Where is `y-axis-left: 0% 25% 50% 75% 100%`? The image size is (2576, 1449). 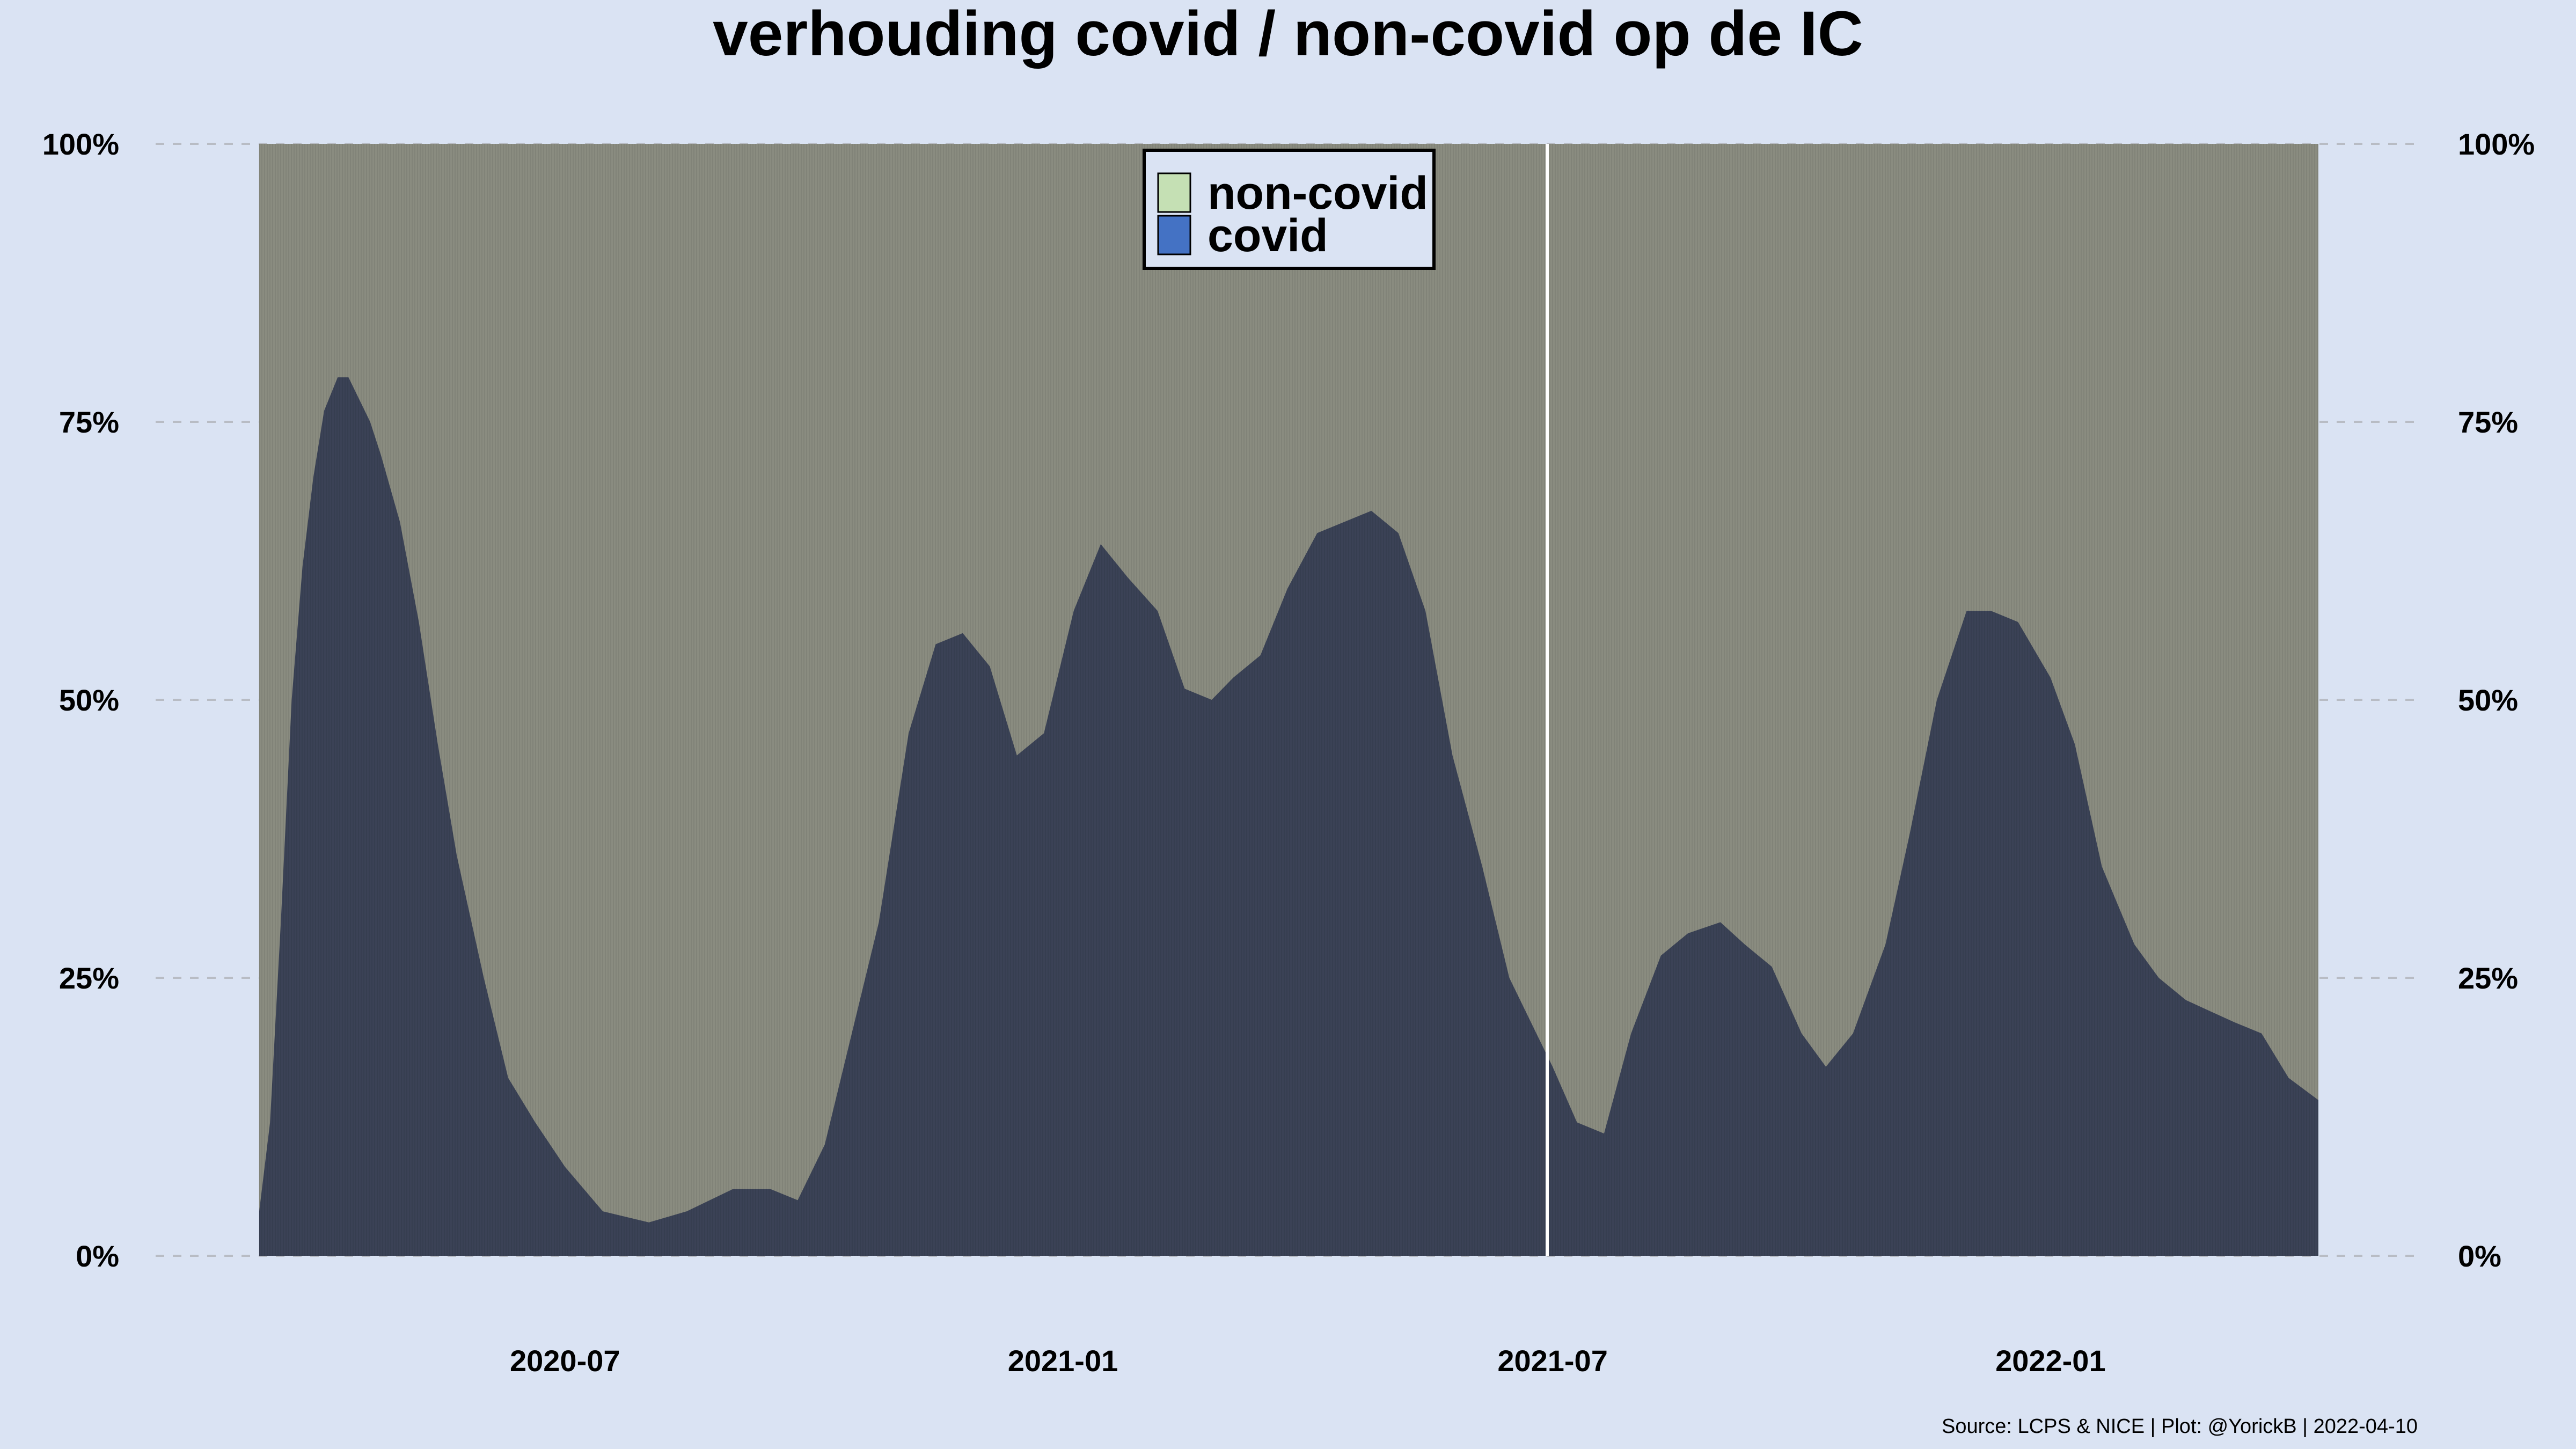 y-axis-left: 0% 25% 50% 75% 100% is located at coordinates (80, 700).